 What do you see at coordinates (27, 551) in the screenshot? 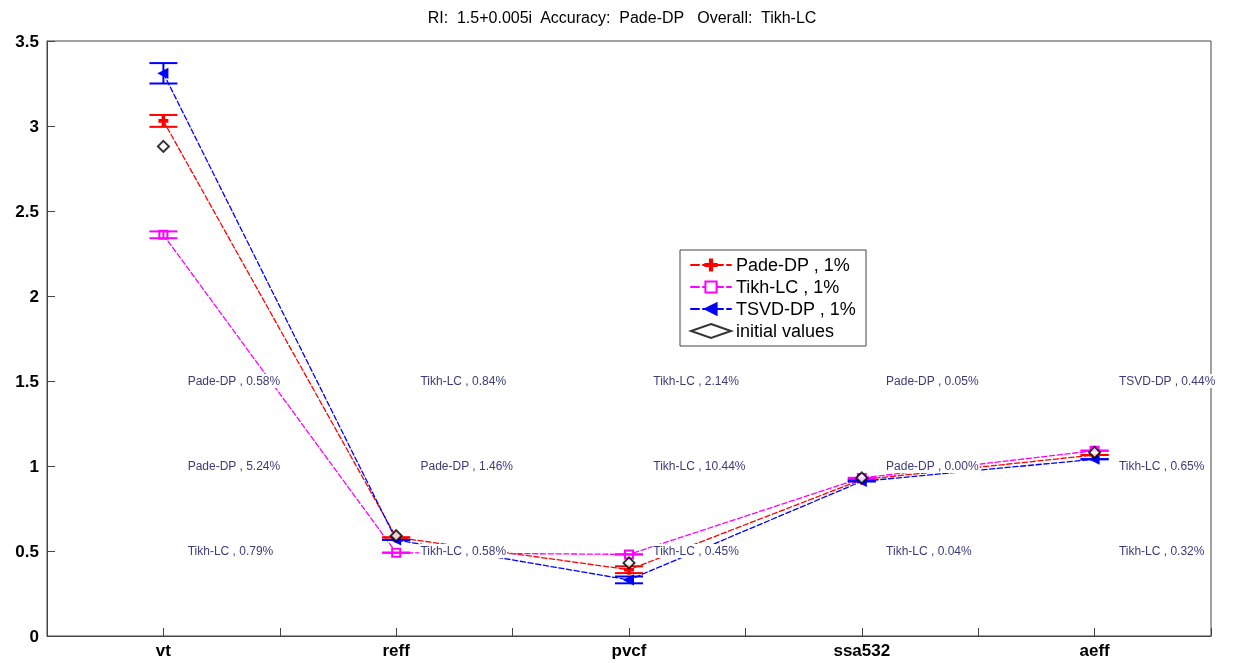
I see `y-tick-label: 0.5` at bounding box center [27, 551].